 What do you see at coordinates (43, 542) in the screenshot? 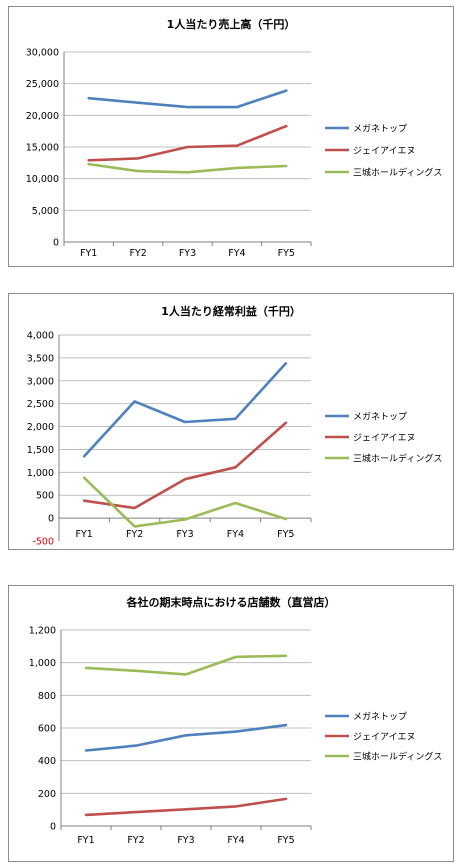
I see `y-tick-label: -500` at bounding box center [43, 542].